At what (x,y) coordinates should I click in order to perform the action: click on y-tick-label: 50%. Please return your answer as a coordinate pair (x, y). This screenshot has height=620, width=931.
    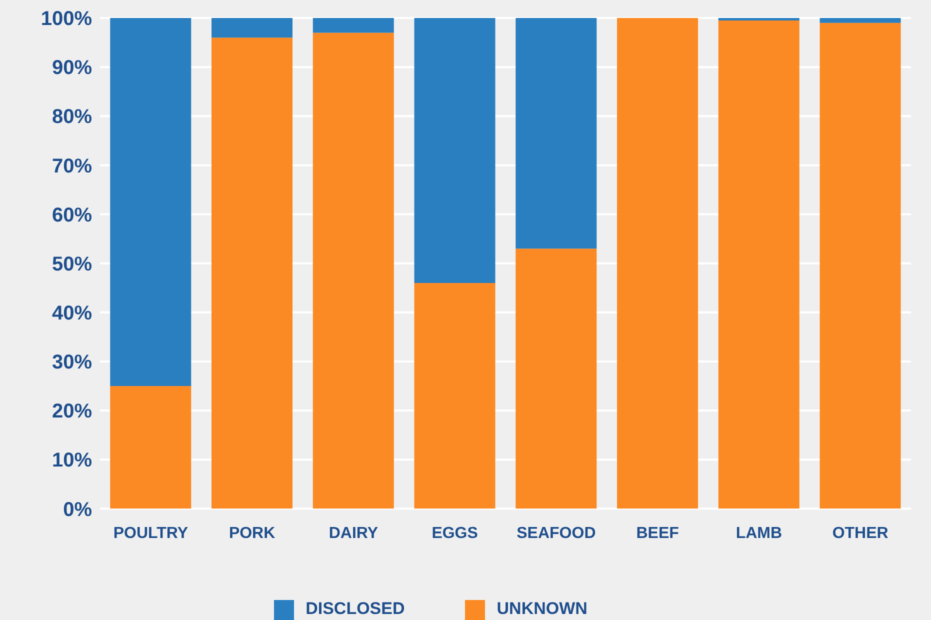
    Looking at the image, I should click on (72, 264).